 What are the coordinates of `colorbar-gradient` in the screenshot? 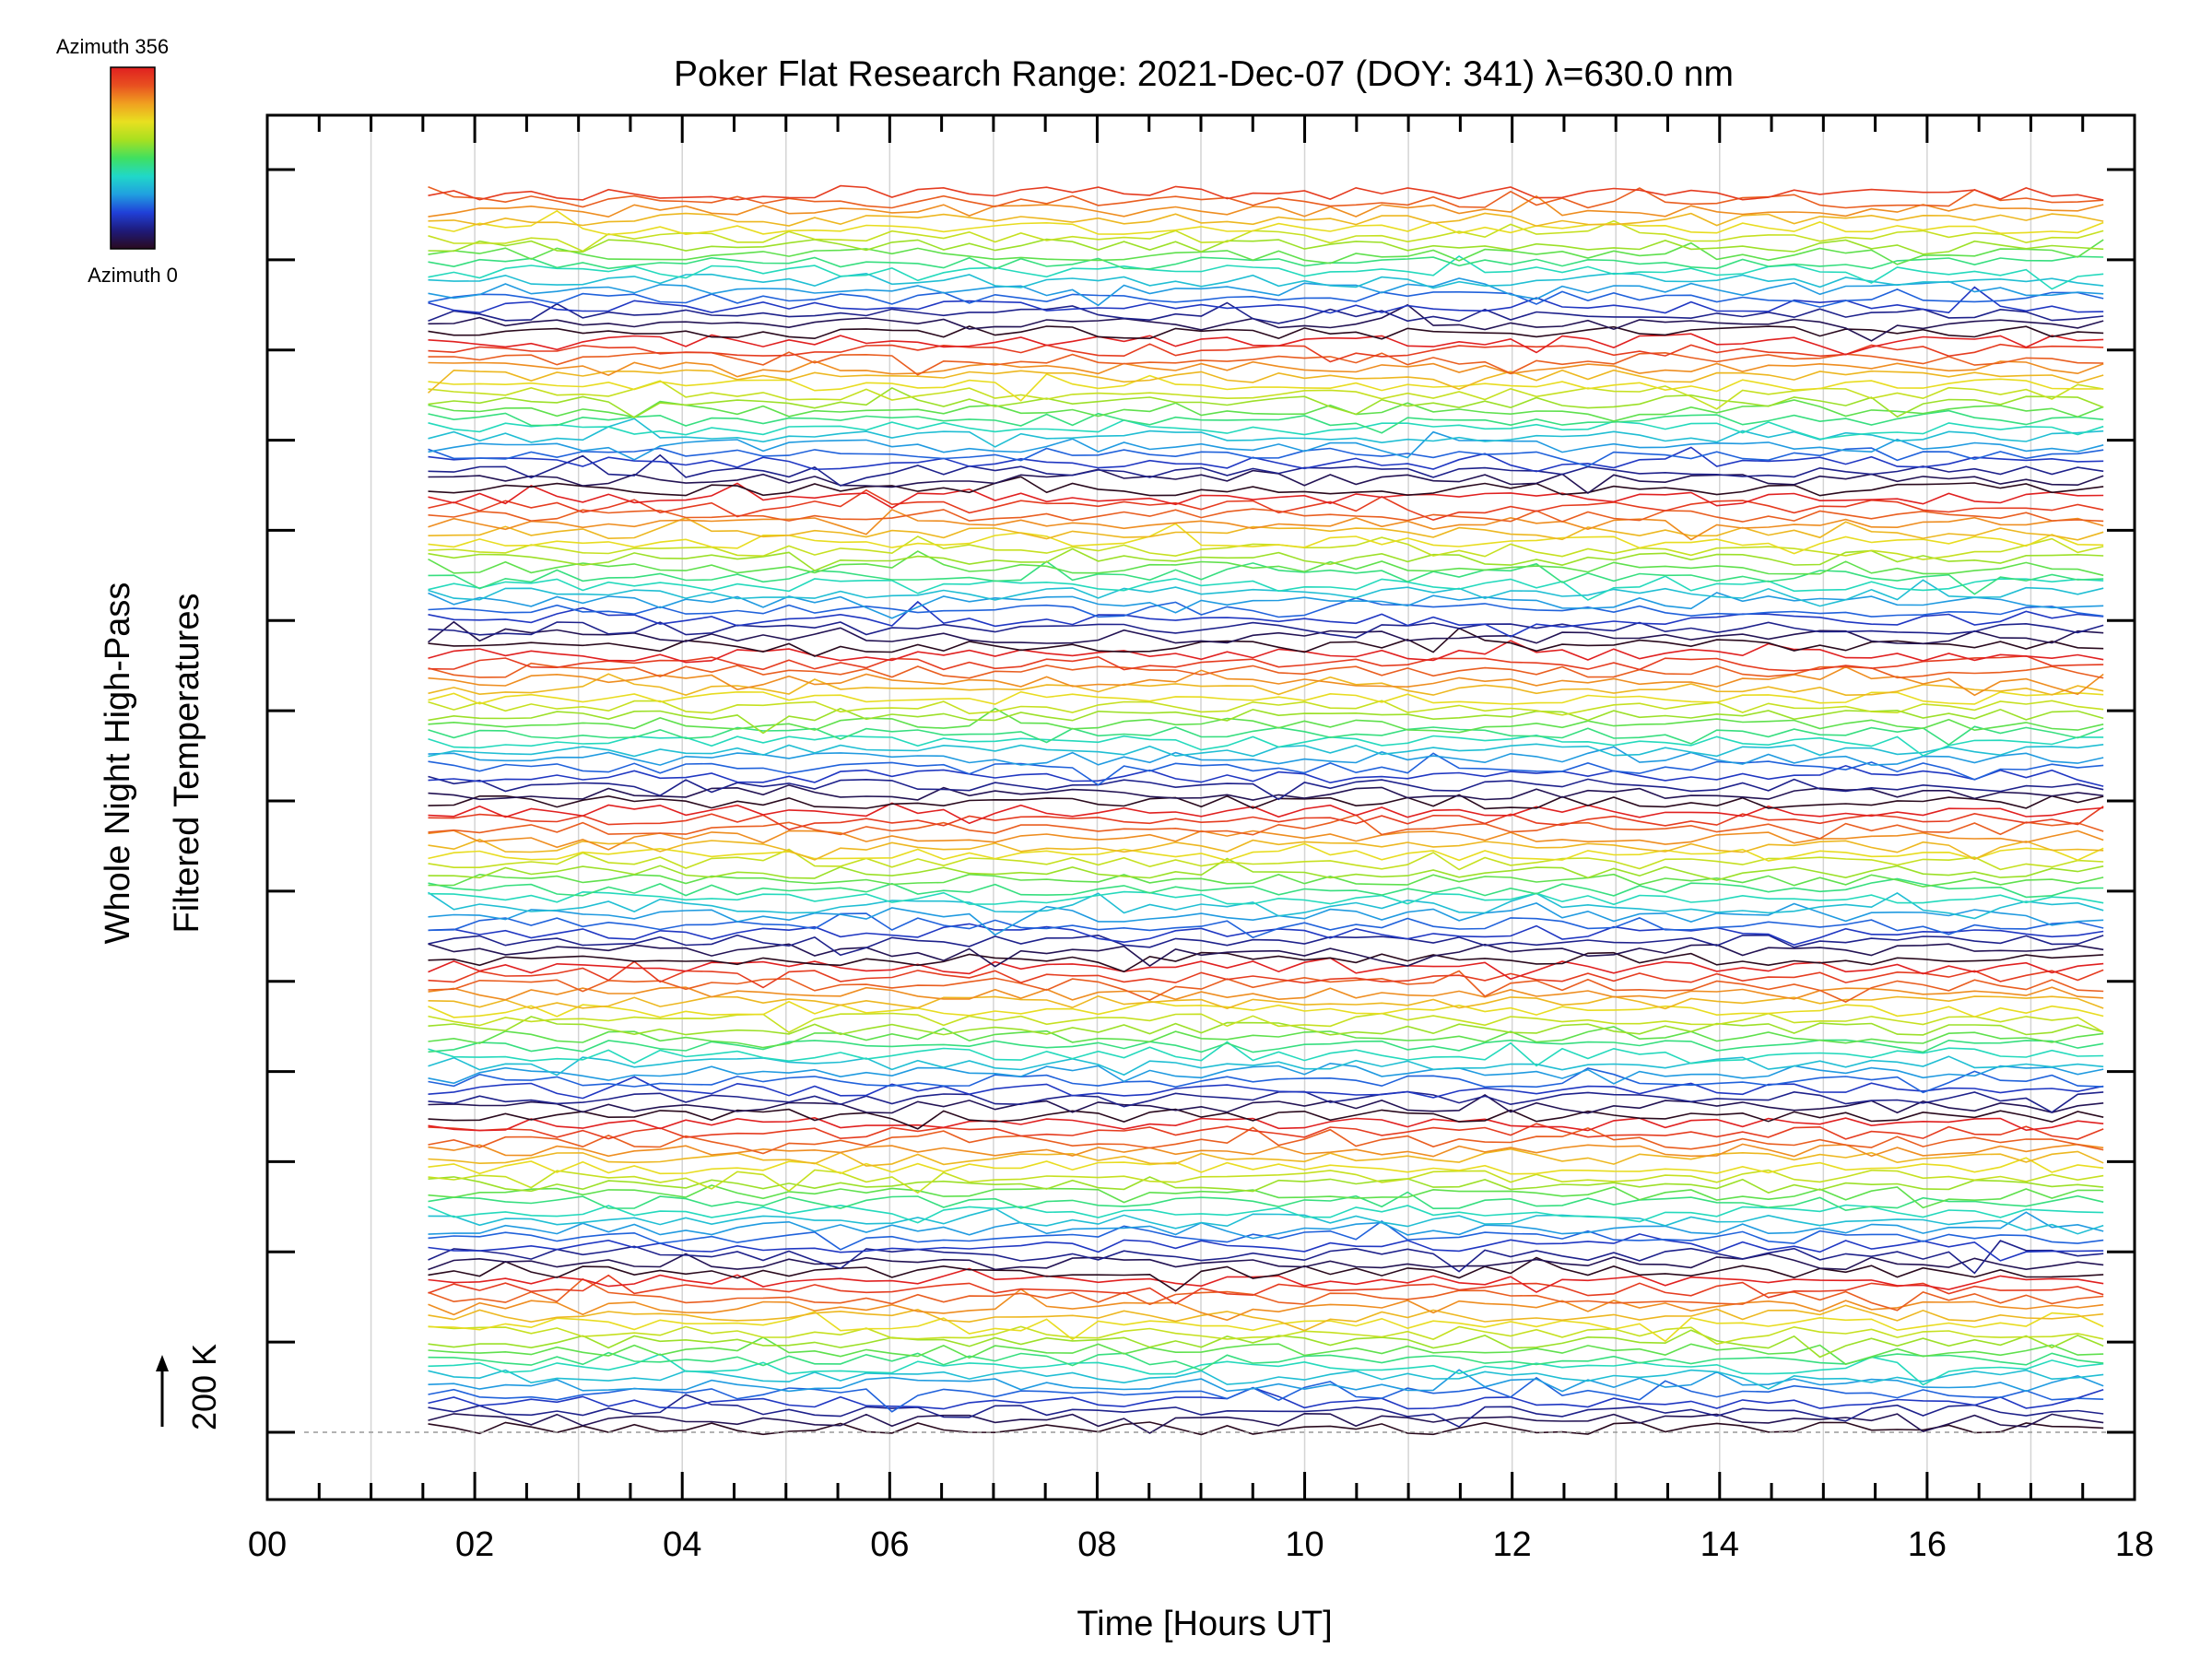 It's located at (133, 158).